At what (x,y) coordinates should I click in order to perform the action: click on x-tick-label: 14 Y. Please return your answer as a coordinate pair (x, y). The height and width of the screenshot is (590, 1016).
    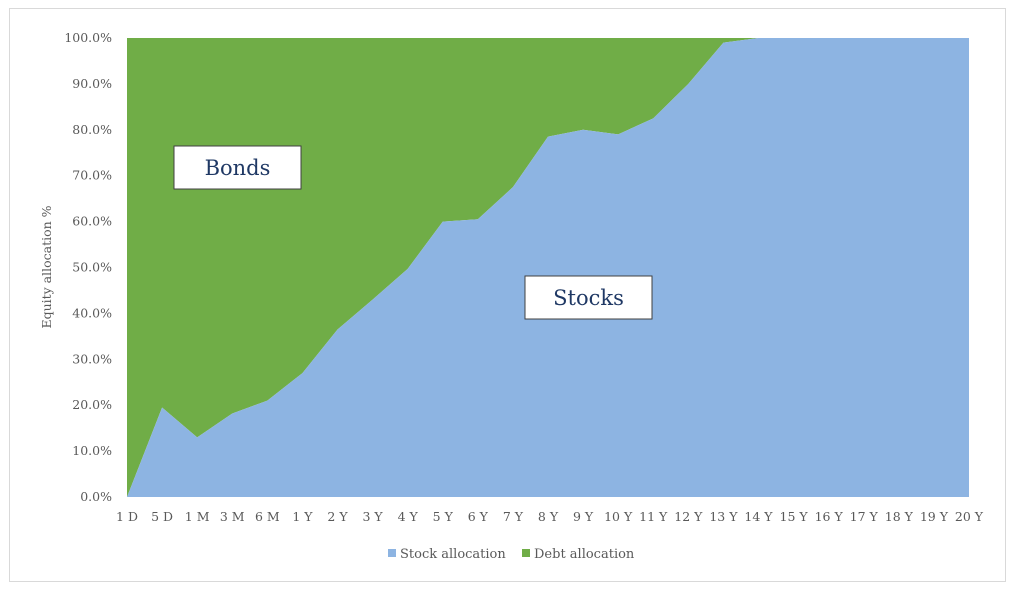
    Looking at the image, I should click on (758, 516).